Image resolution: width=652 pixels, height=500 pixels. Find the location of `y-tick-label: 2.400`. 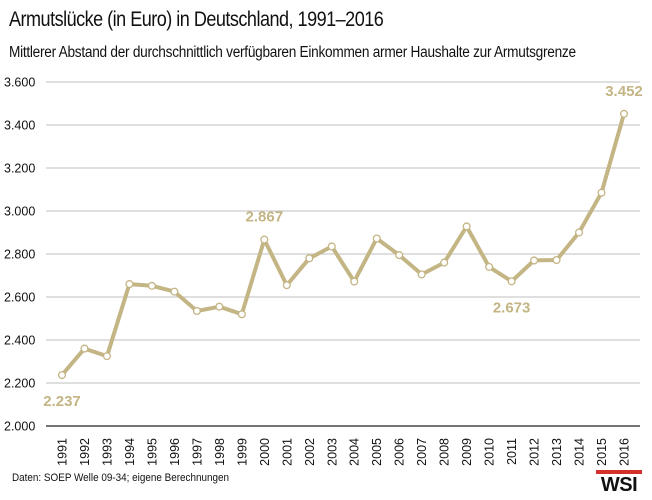

y-tick-label: 2.400 is located at coordinates (19, 341).